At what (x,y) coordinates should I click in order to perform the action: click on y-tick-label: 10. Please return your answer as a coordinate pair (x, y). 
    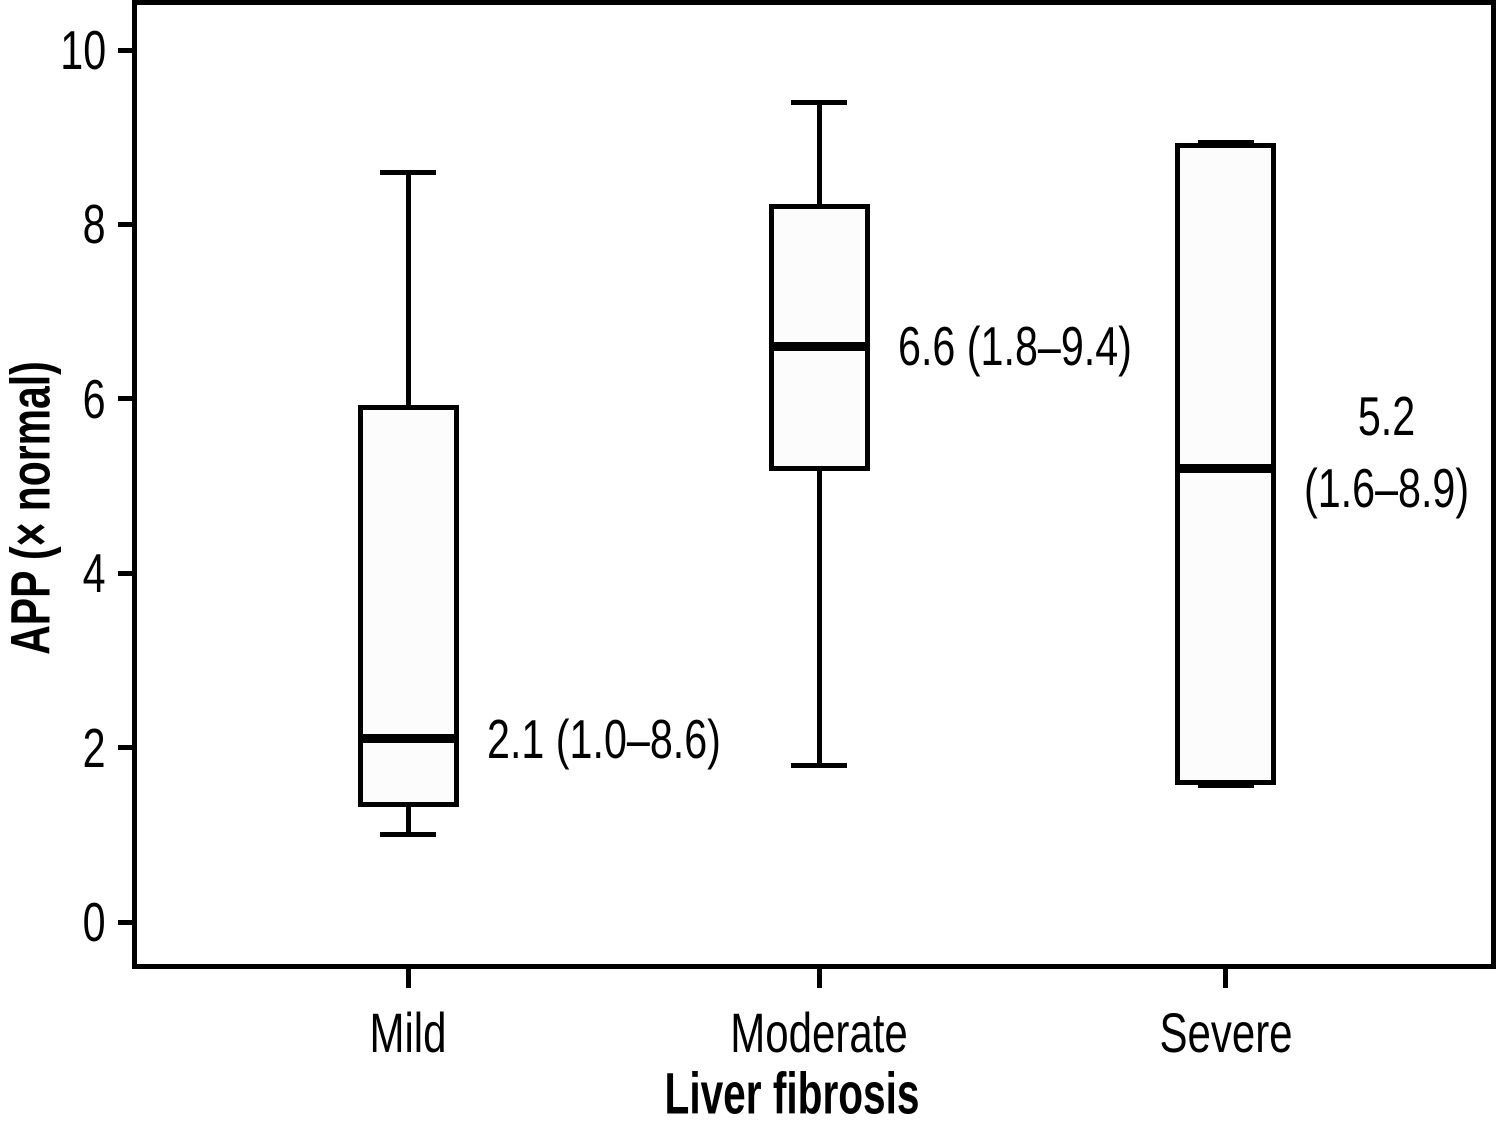
    Looking at the image, I should click on (83, 50).